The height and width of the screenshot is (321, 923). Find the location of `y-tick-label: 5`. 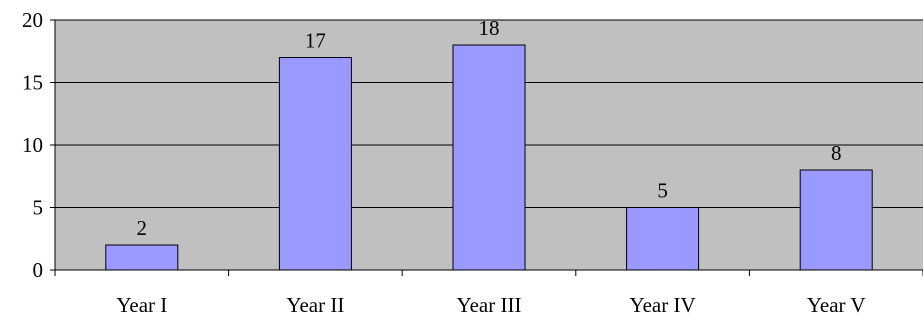

y-tick-label: 5 is located at coordinates (38, 208).